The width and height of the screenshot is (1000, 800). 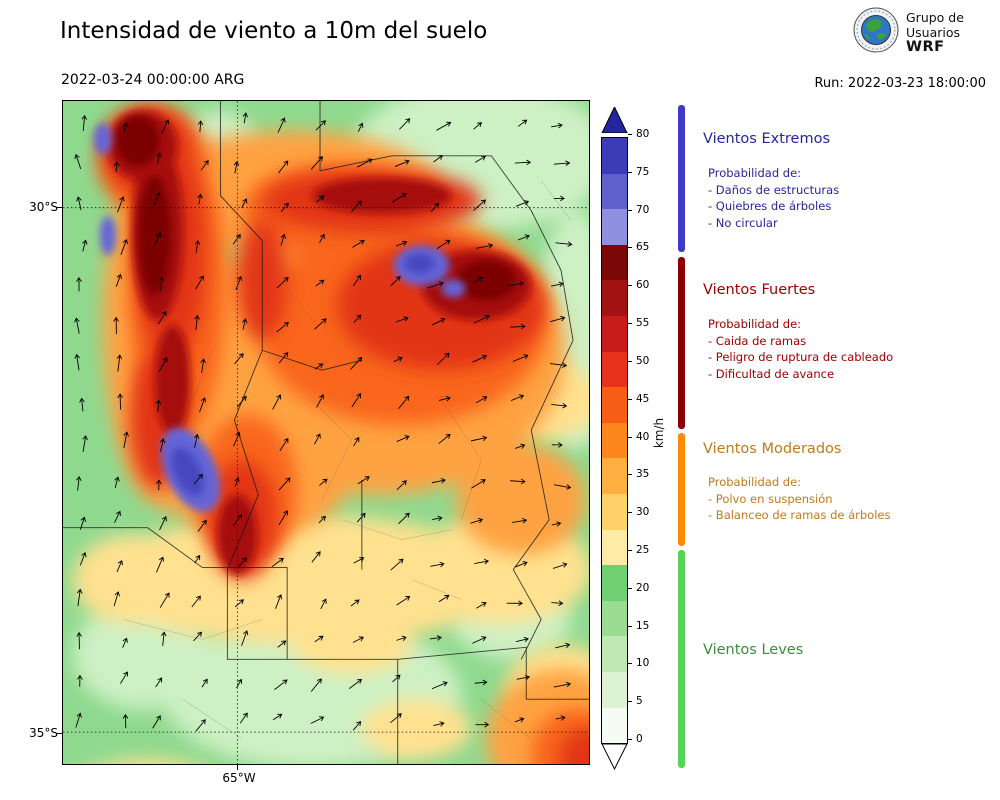 I want to click on extremos-title: Vientos Extremos, so click(x=767, y=139).